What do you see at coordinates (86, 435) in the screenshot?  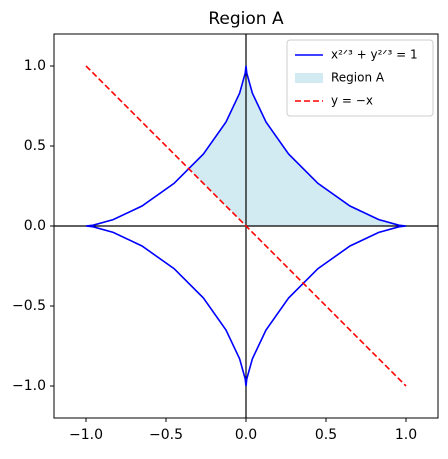 I see `x-tick-label: −1.0` at bounding box center [86, 435].